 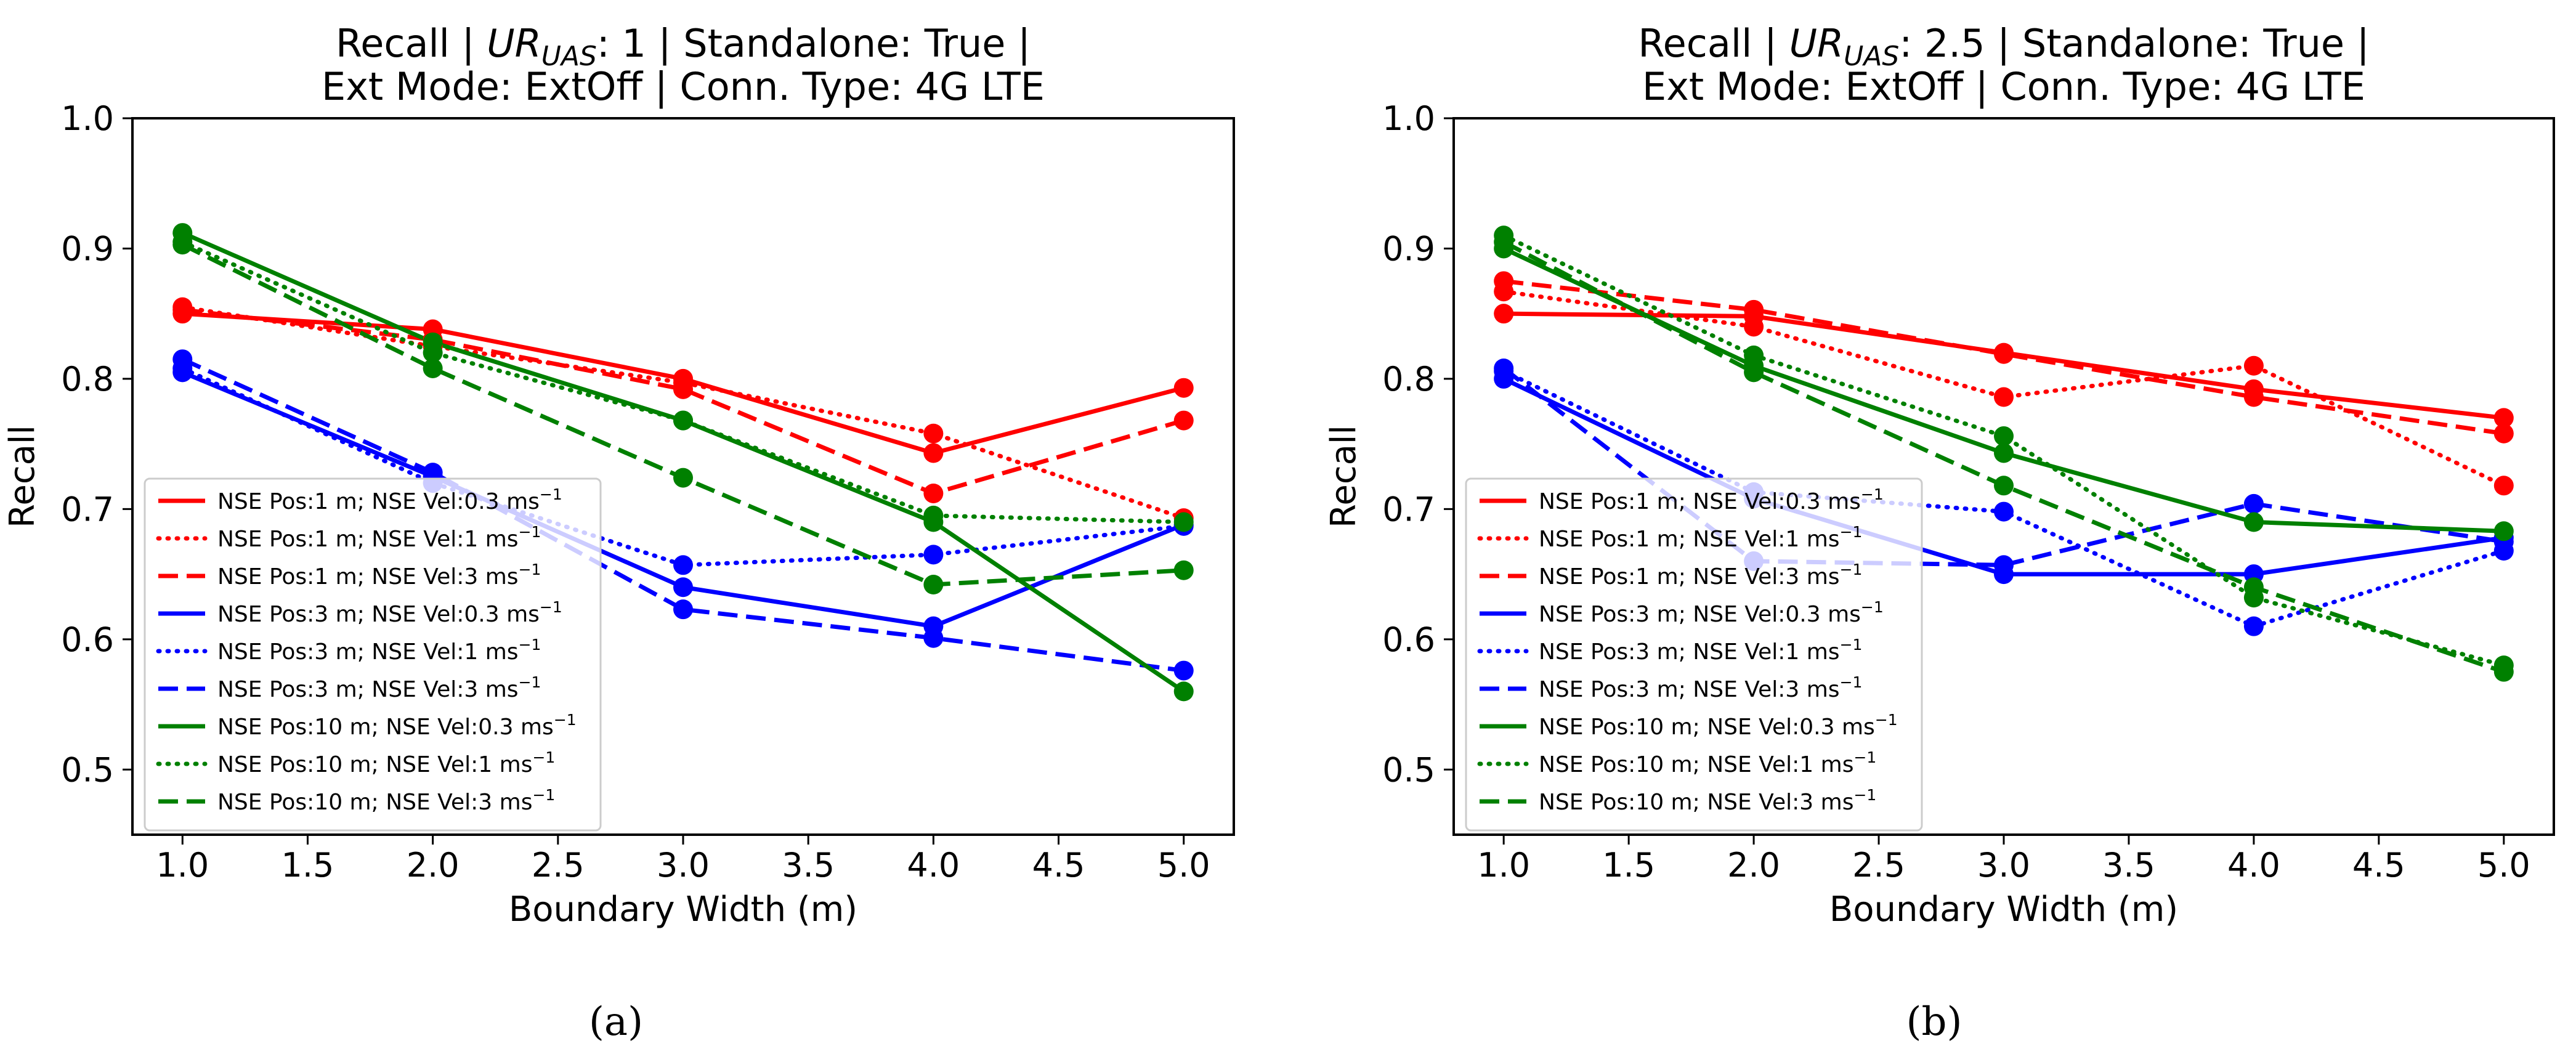 I want to click on x-tick-label: 3.0, so click(x=683, y=865).